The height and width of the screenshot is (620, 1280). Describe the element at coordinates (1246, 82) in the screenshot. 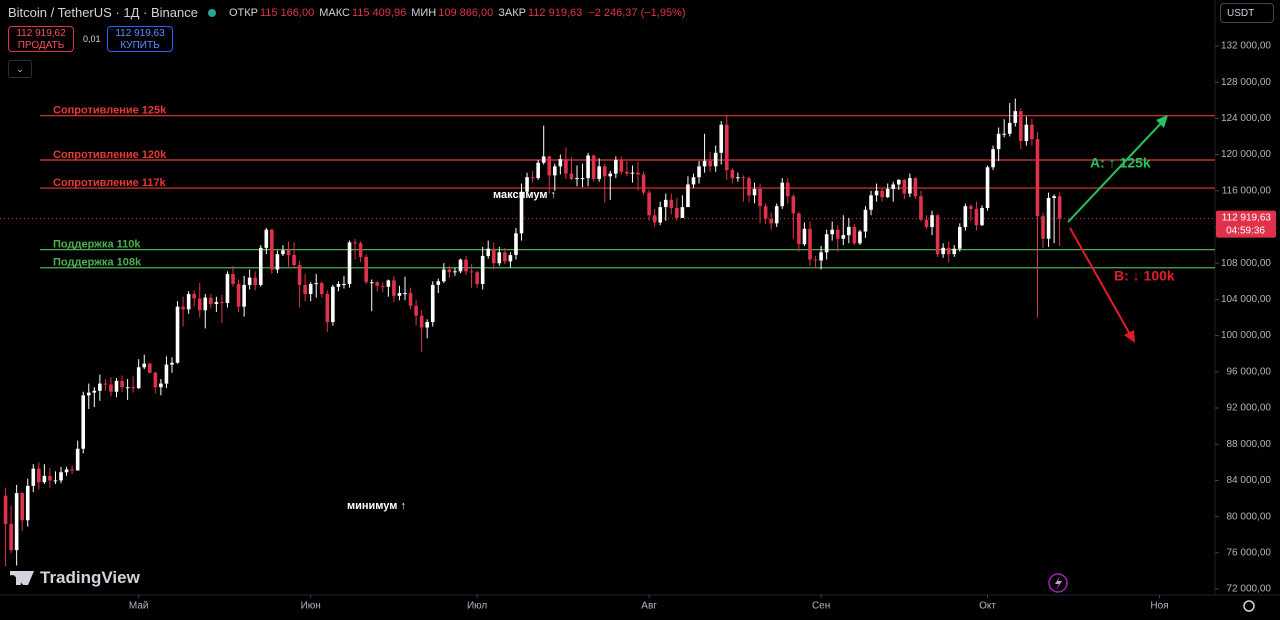

I see `y-tick-label: 128 000,00` at that location.